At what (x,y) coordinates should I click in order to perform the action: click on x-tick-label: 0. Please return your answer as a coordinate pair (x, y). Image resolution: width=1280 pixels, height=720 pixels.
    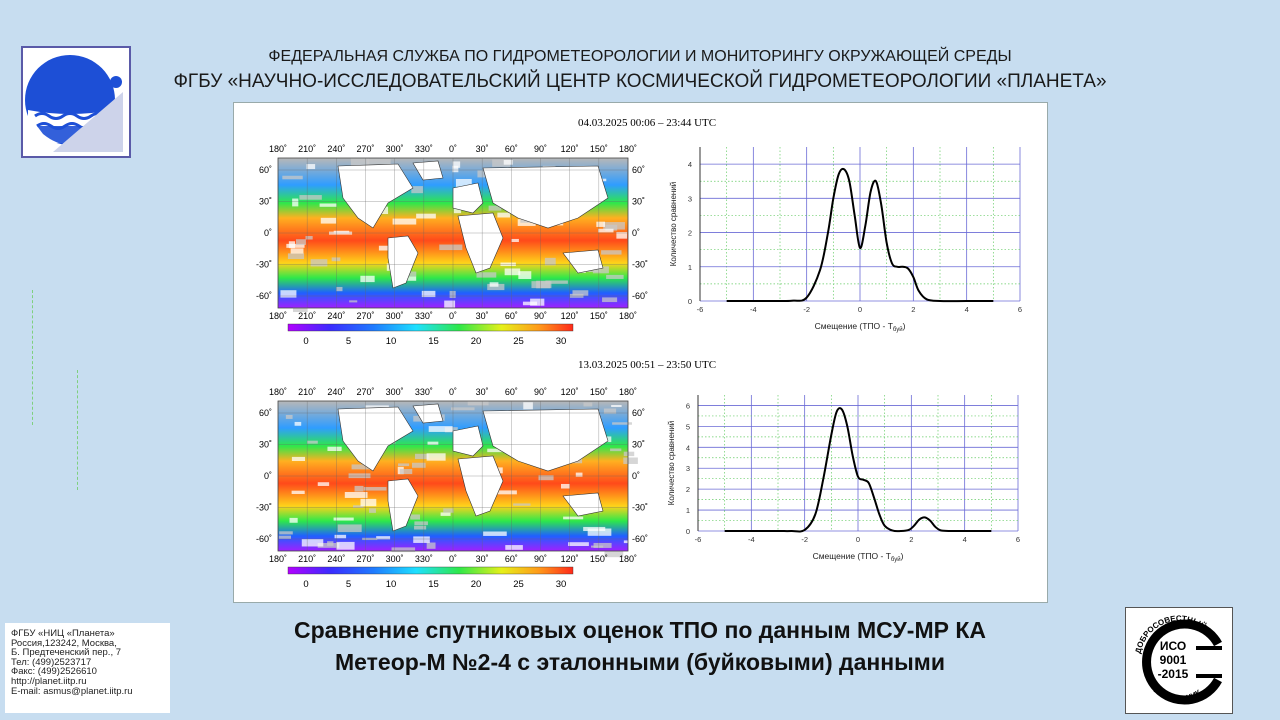
    Looking at the image, I should click on (858, 539).